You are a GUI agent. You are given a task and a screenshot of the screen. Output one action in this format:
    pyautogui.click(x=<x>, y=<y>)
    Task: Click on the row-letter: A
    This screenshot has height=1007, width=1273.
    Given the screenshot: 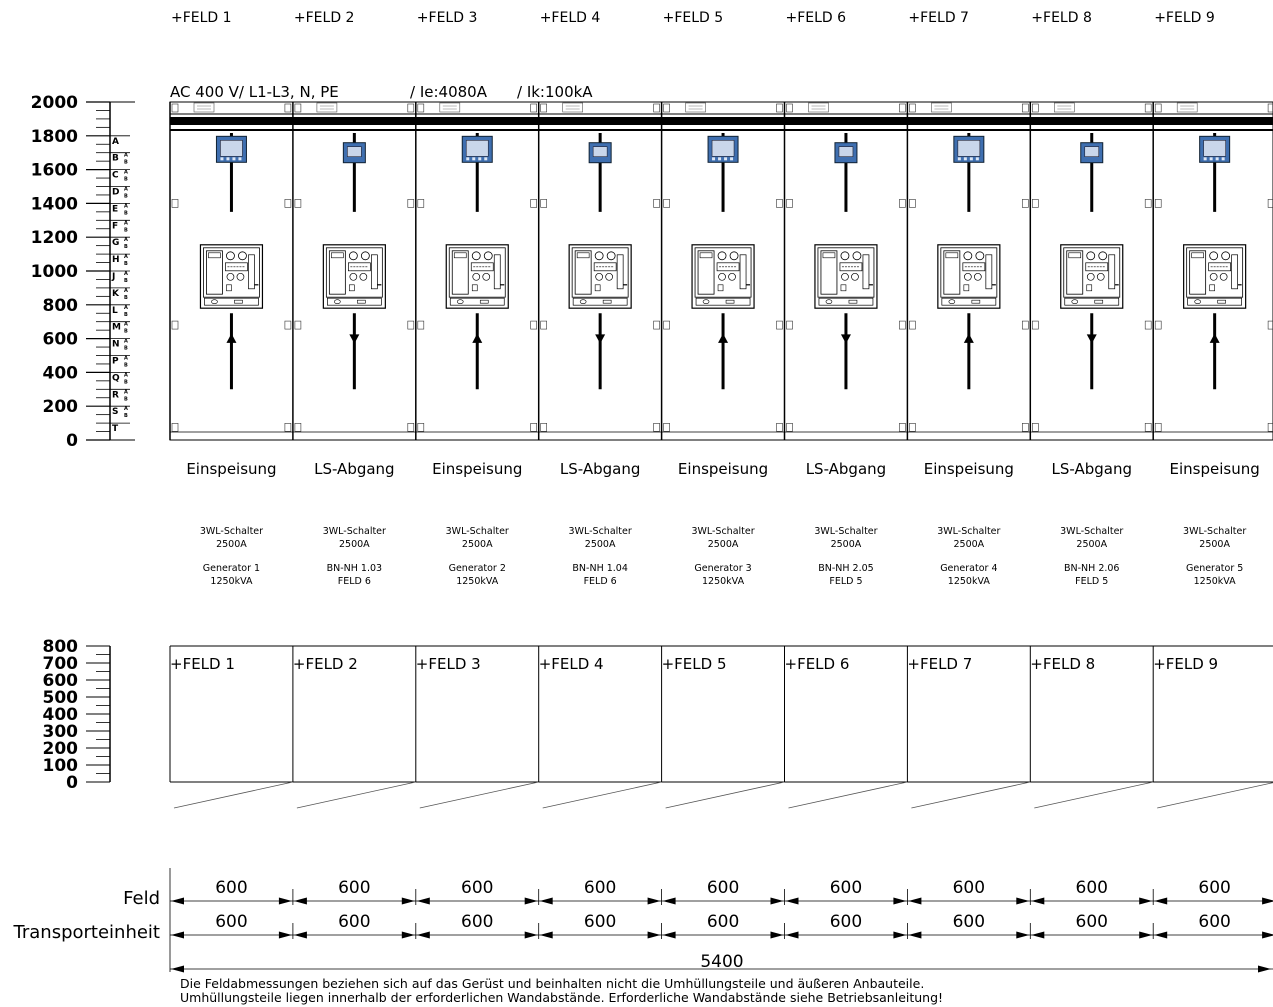 What is the action you would take?
    pyautogui.click(x=115, y=142)
    